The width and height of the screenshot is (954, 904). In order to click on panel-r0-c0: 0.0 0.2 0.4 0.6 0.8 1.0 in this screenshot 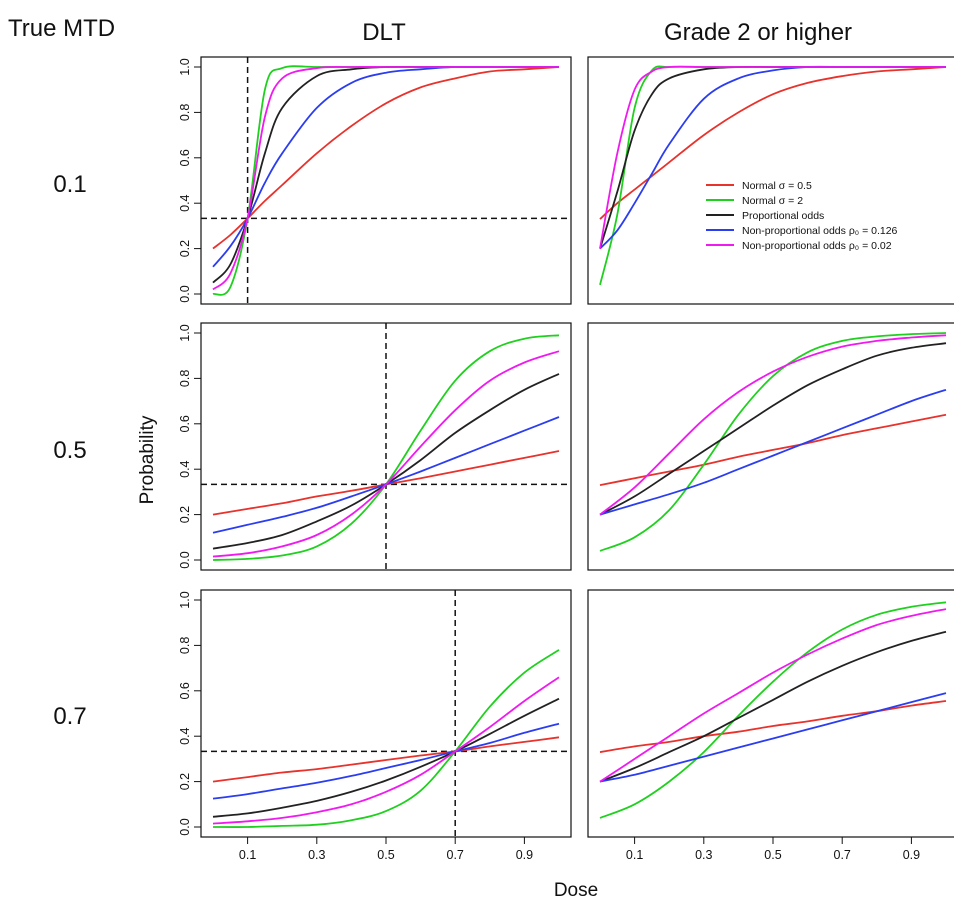, I will do `click(375, 180)`.